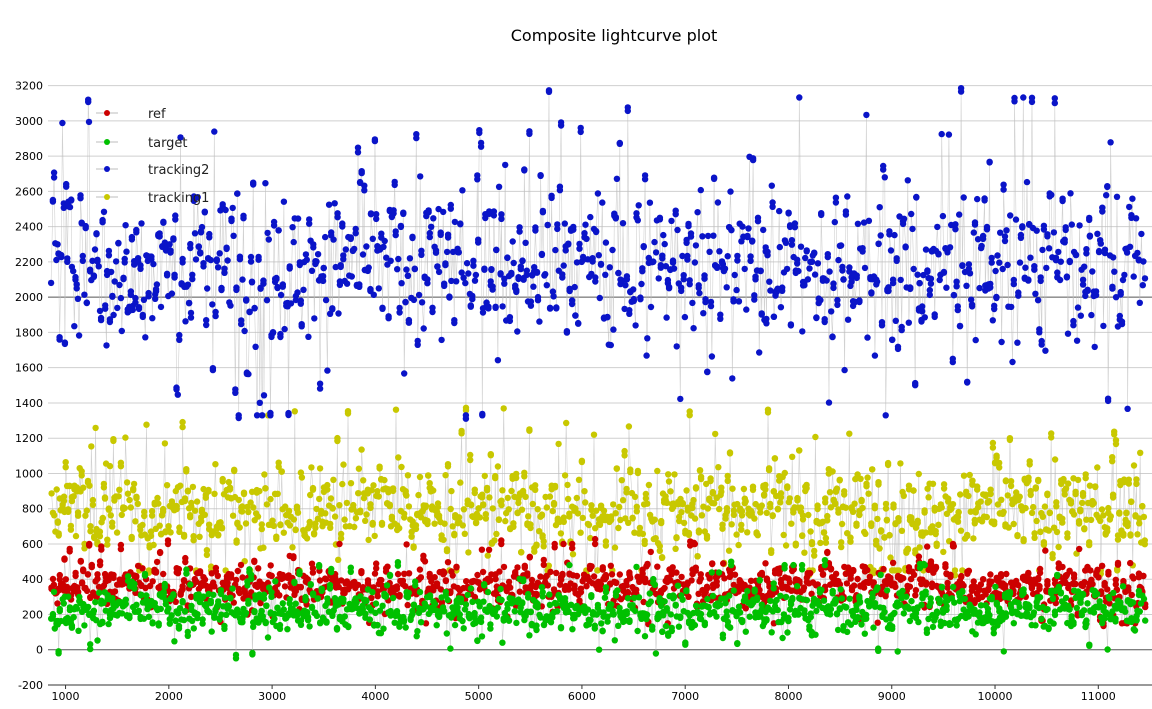  What do you see at coordinates (405, 302) in the screenshot?
I see `point-tracking2-291b` at bounding box center [405, 302].